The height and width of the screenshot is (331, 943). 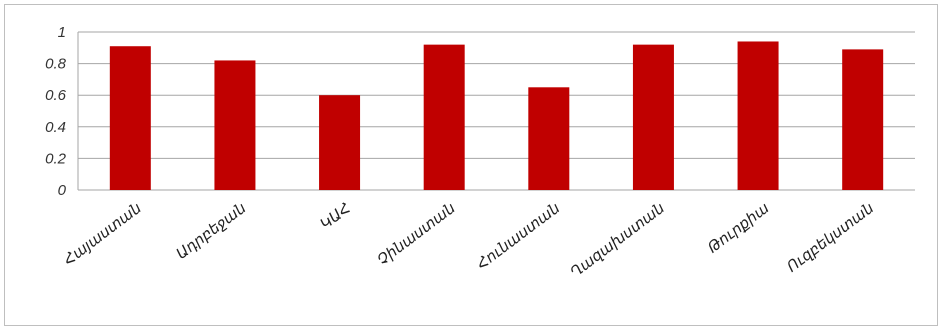 I want to click on y-tick-label: 0.4, so click(x=55, y=127).